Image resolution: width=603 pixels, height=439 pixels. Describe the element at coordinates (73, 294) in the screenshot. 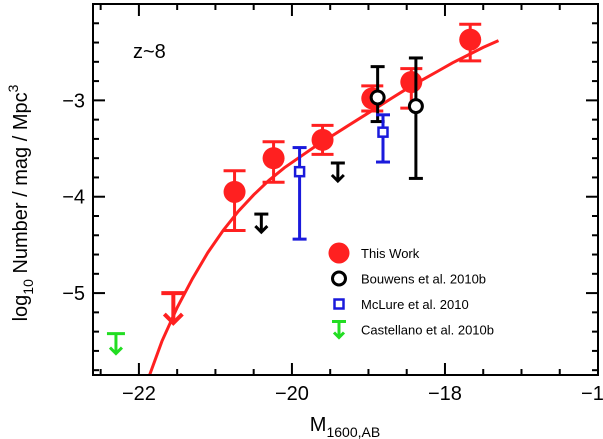

I see `y-tick-label: −5` at that location.